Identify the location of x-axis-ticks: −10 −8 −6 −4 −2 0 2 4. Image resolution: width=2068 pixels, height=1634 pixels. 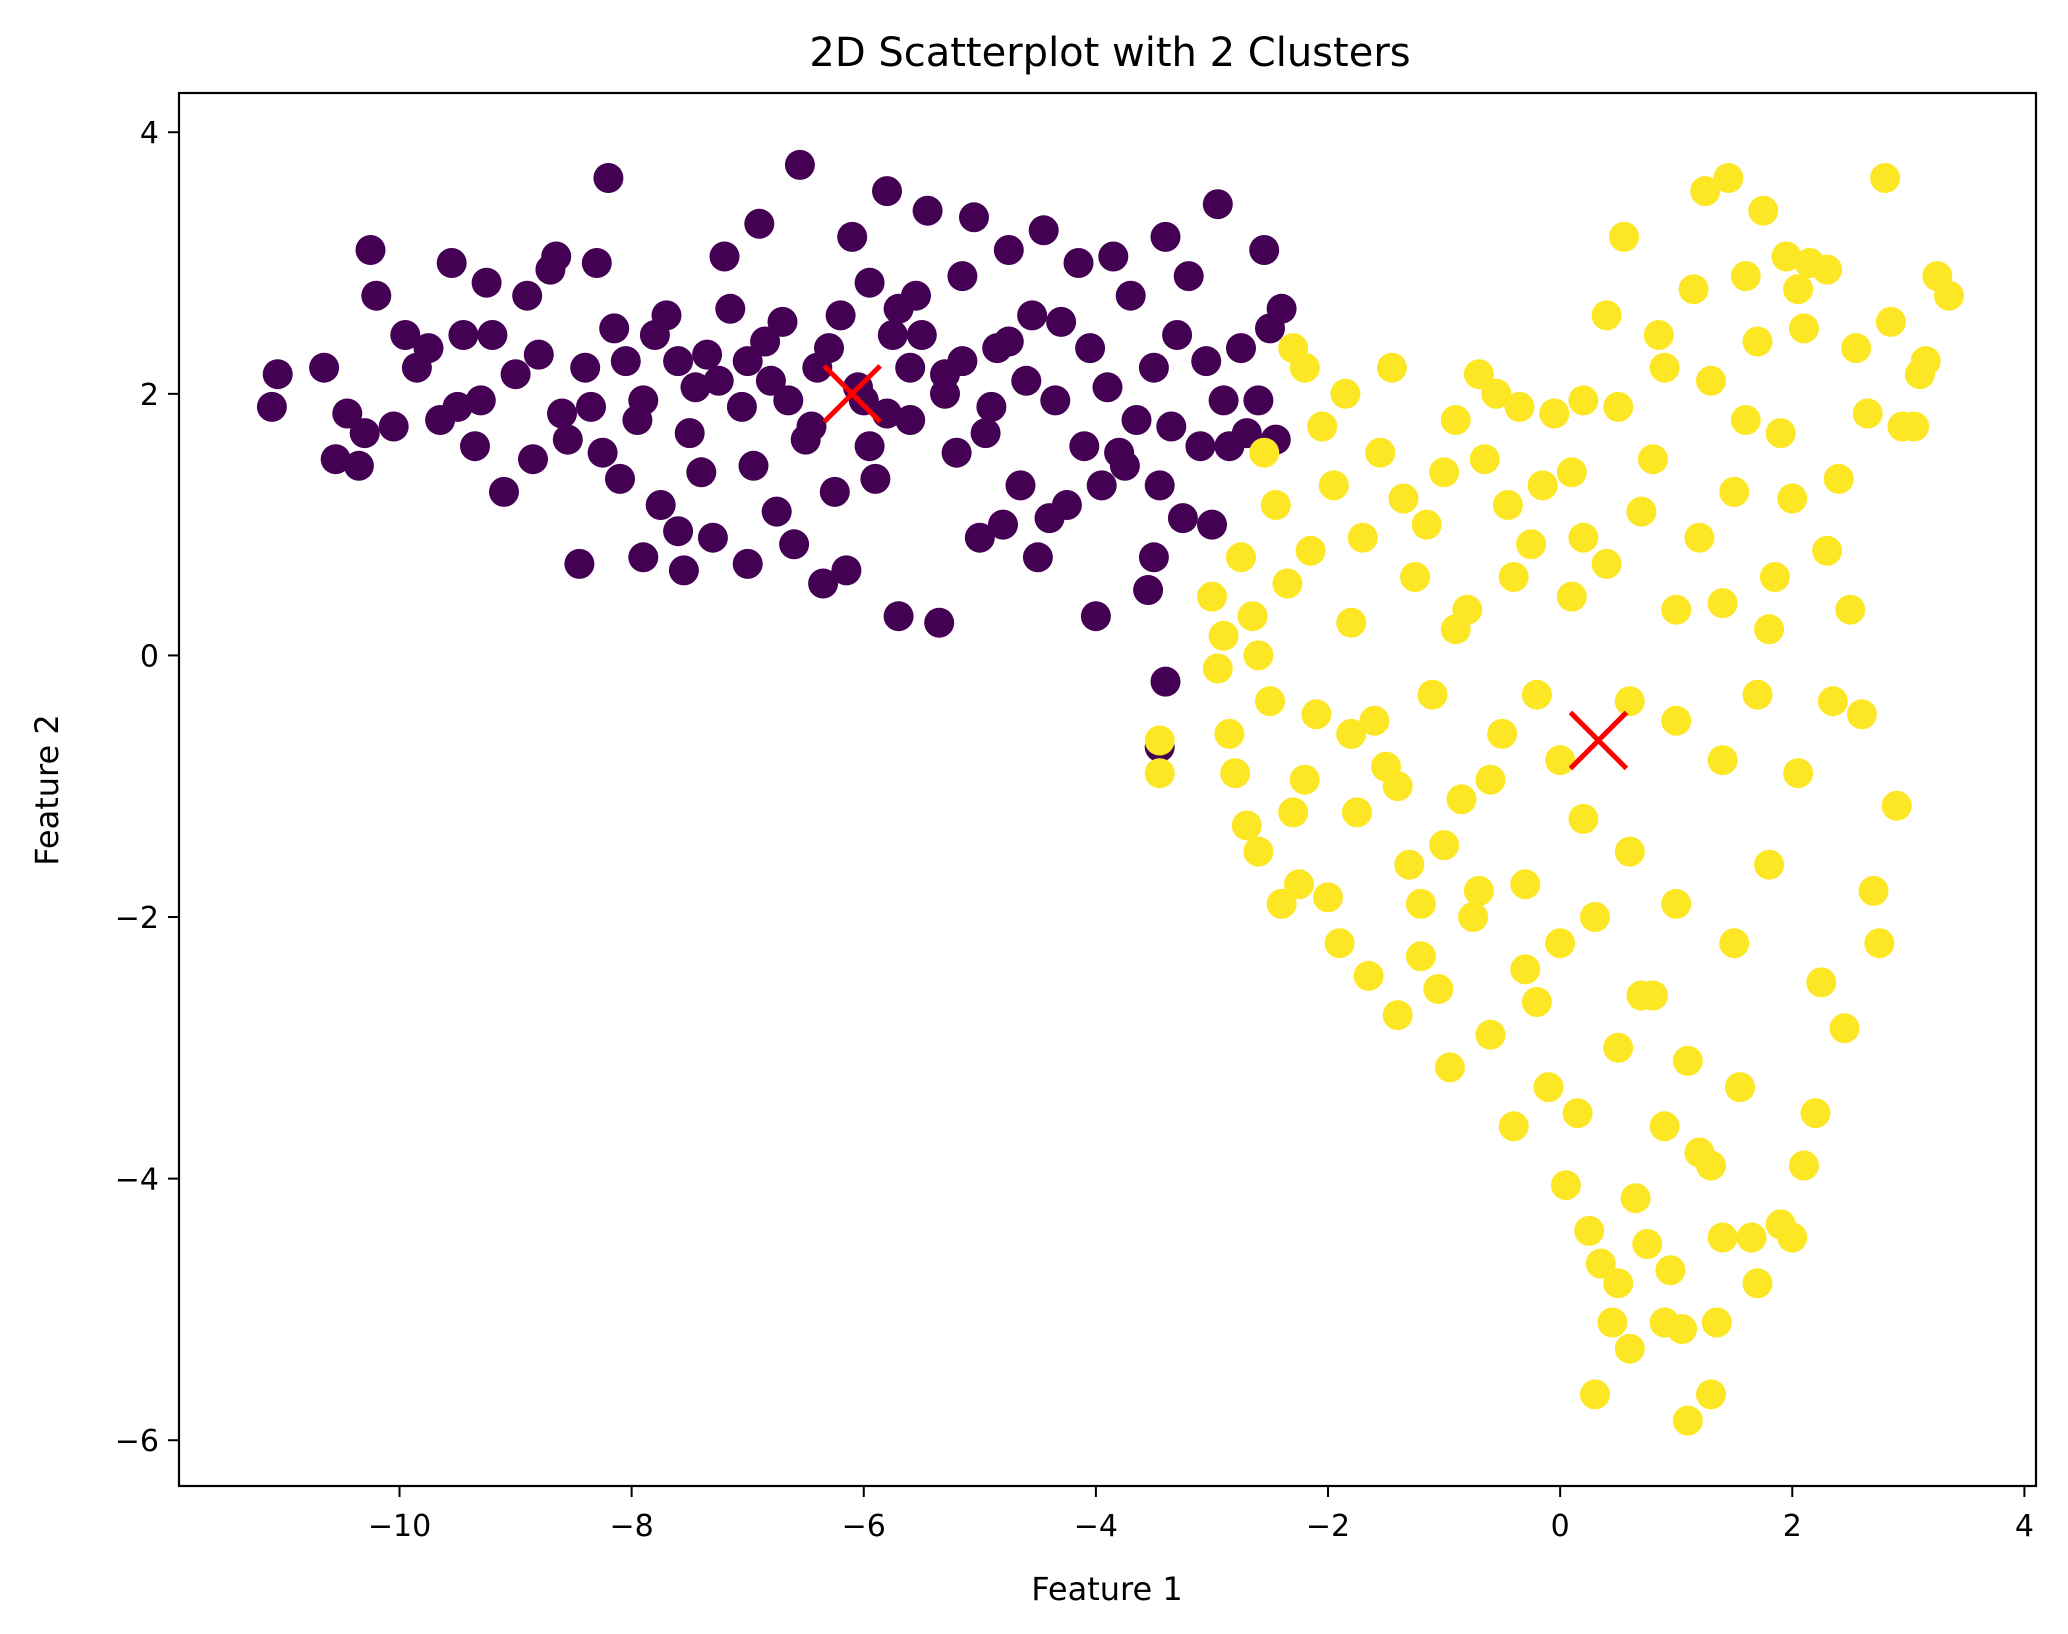
(1201, 1515).